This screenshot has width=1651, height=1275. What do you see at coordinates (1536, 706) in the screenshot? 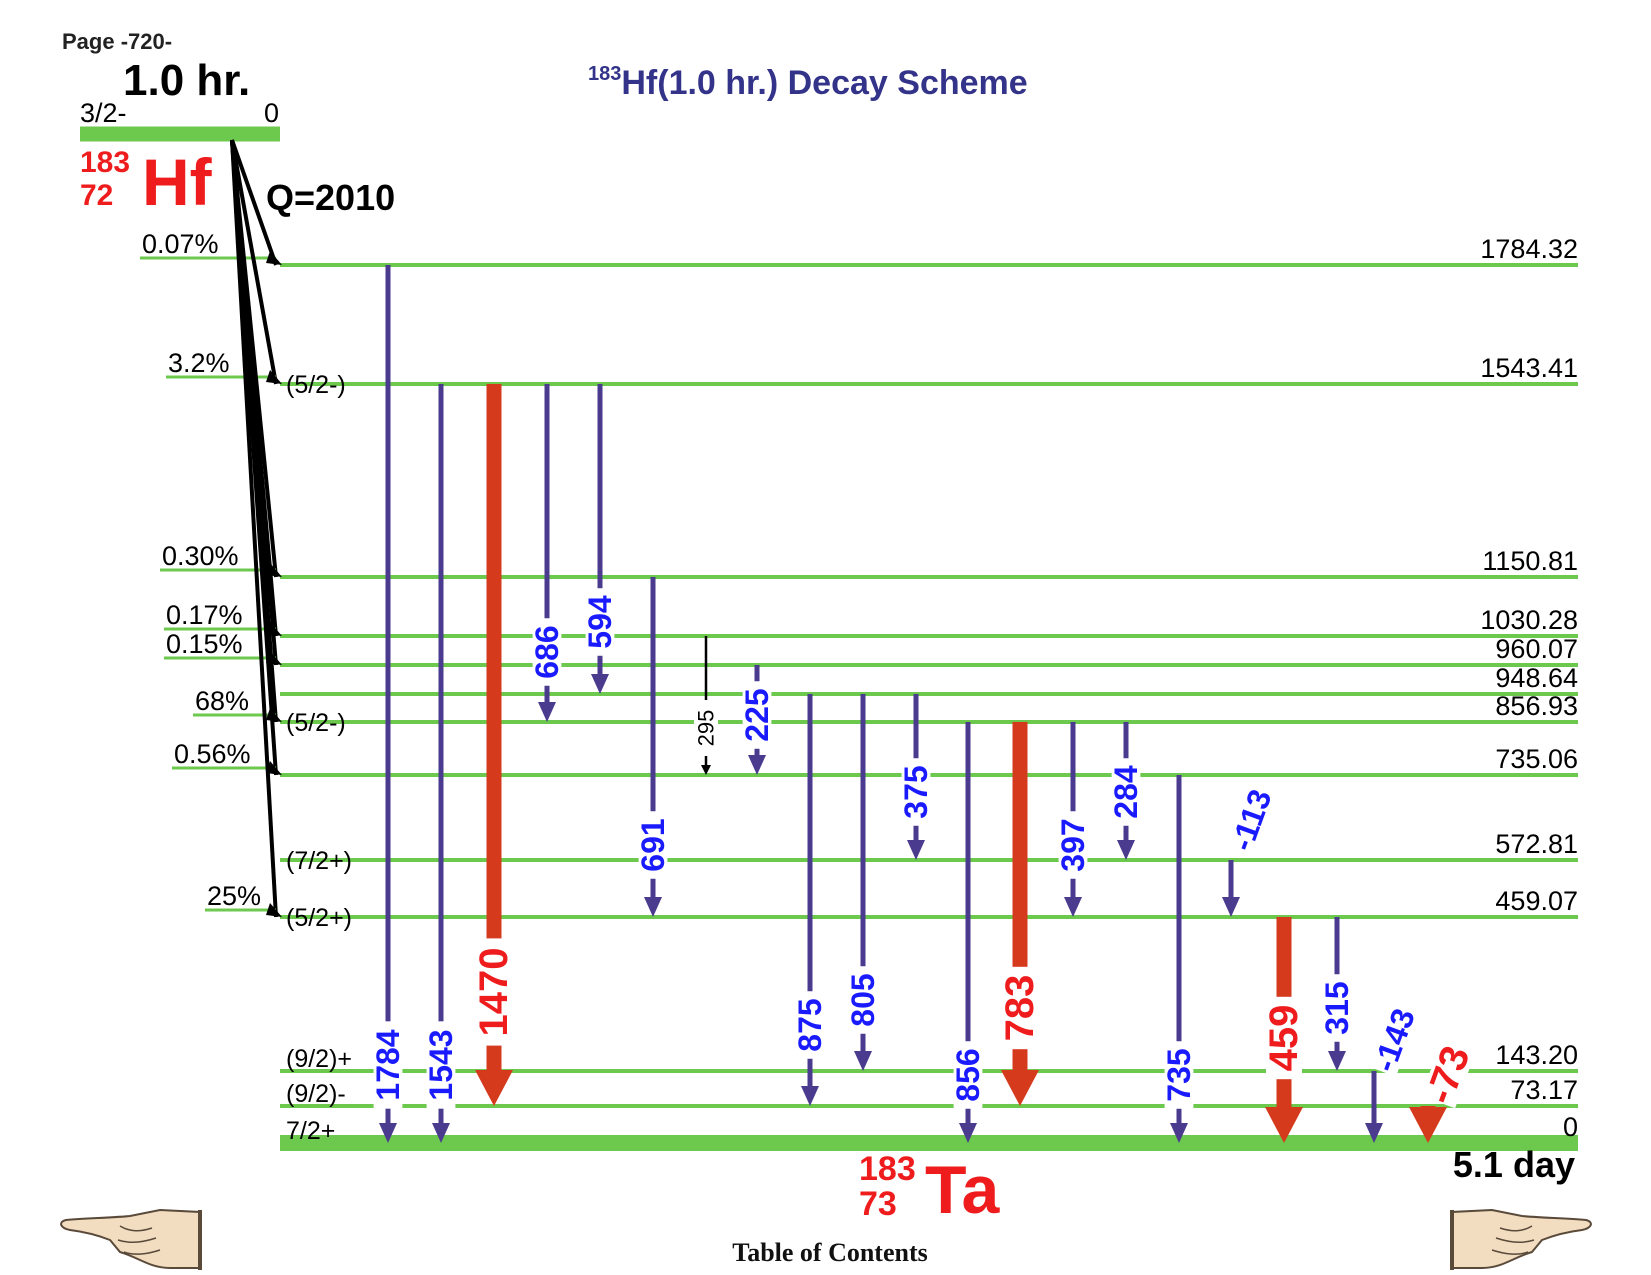
I see `level-energy-856-93: 856.93` at bounding box center [1536, 706].